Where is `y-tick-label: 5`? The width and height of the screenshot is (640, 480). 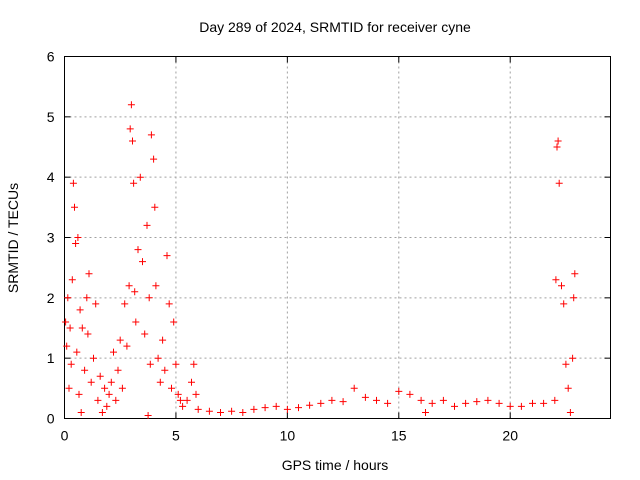
y-tick-label: 5 is located at coordinates (51, 117).